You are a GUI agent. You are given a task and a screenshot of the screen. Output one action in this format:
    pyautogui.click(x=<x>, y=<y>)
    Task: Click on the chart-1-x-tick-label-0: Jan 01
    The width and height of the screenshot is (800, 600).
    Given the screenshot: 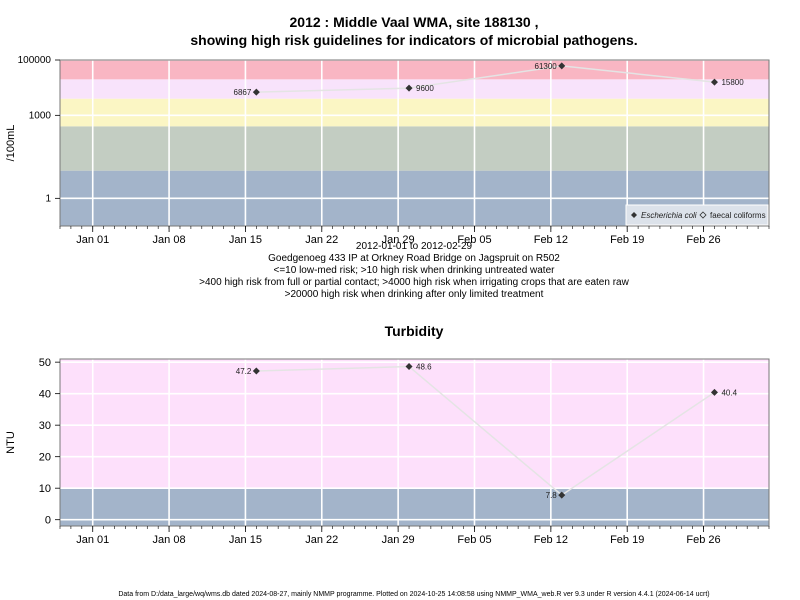 What is the action you would take?
    pyautogui.click(x=92, y=240)
    